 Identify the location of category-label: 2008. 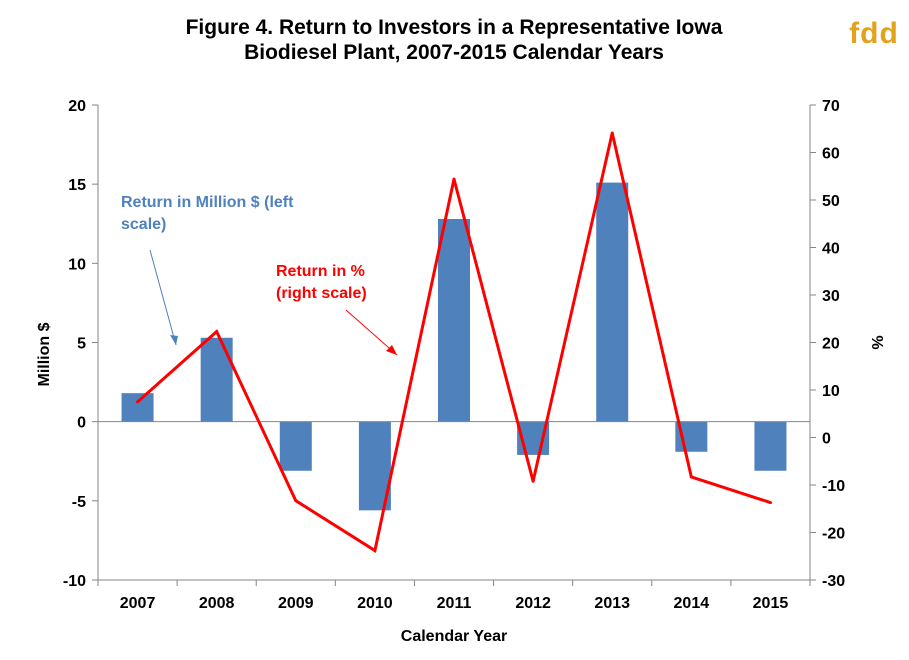
(217, 603).